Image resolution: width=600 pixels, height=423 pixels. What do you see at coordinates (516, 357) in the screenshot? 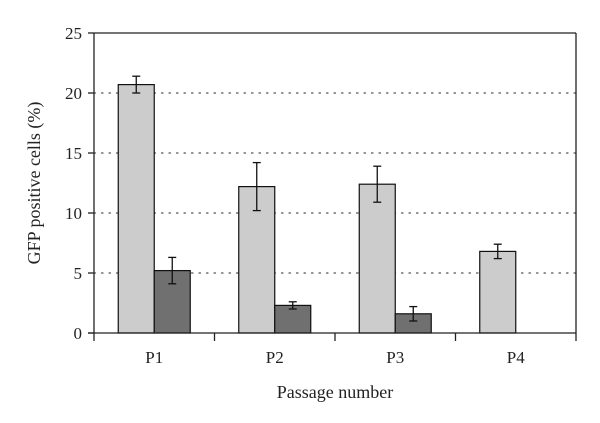
I see `x-tick-label: P4` at bounding box center [516, 357].